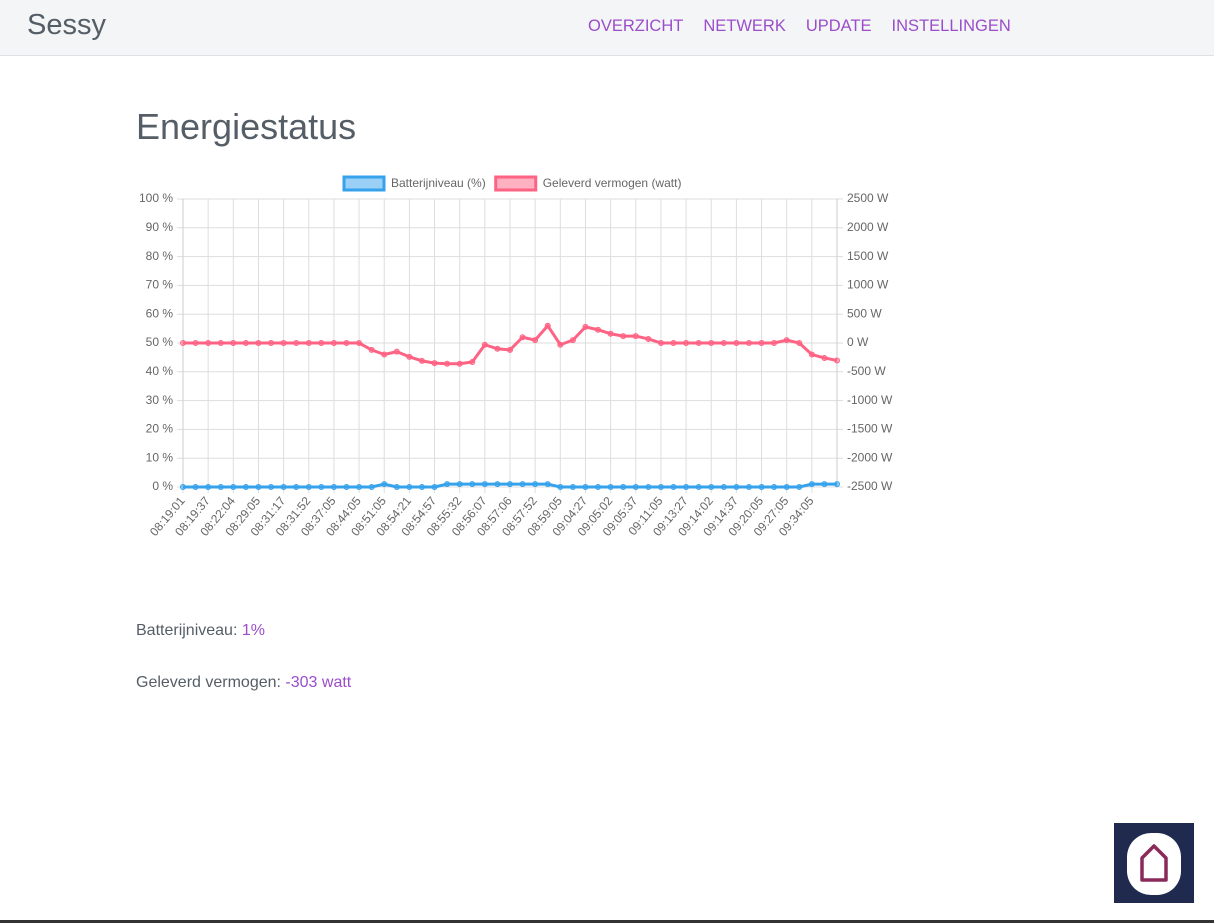 The height and width of the screenshot is (923, 1214). I want to click on y-tick-label: 20 %, so click(160, 429).